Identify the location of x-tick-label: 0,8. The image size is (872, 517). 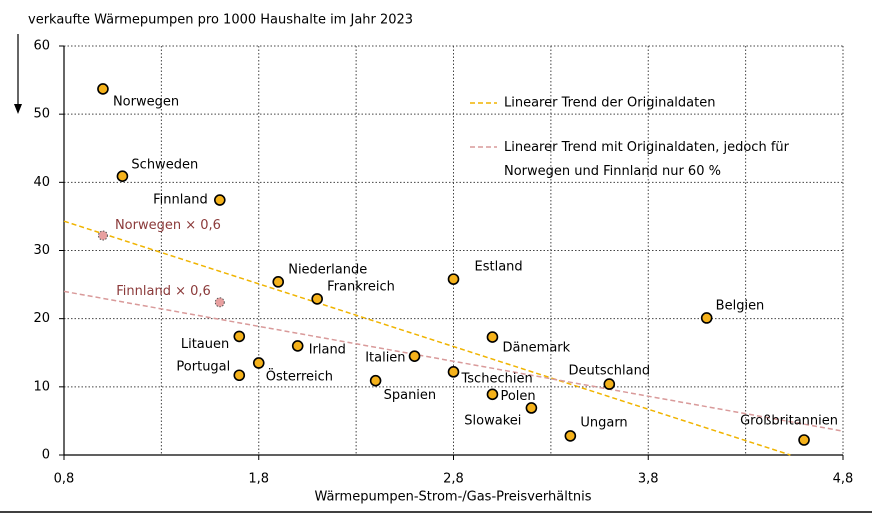
(64, 479).